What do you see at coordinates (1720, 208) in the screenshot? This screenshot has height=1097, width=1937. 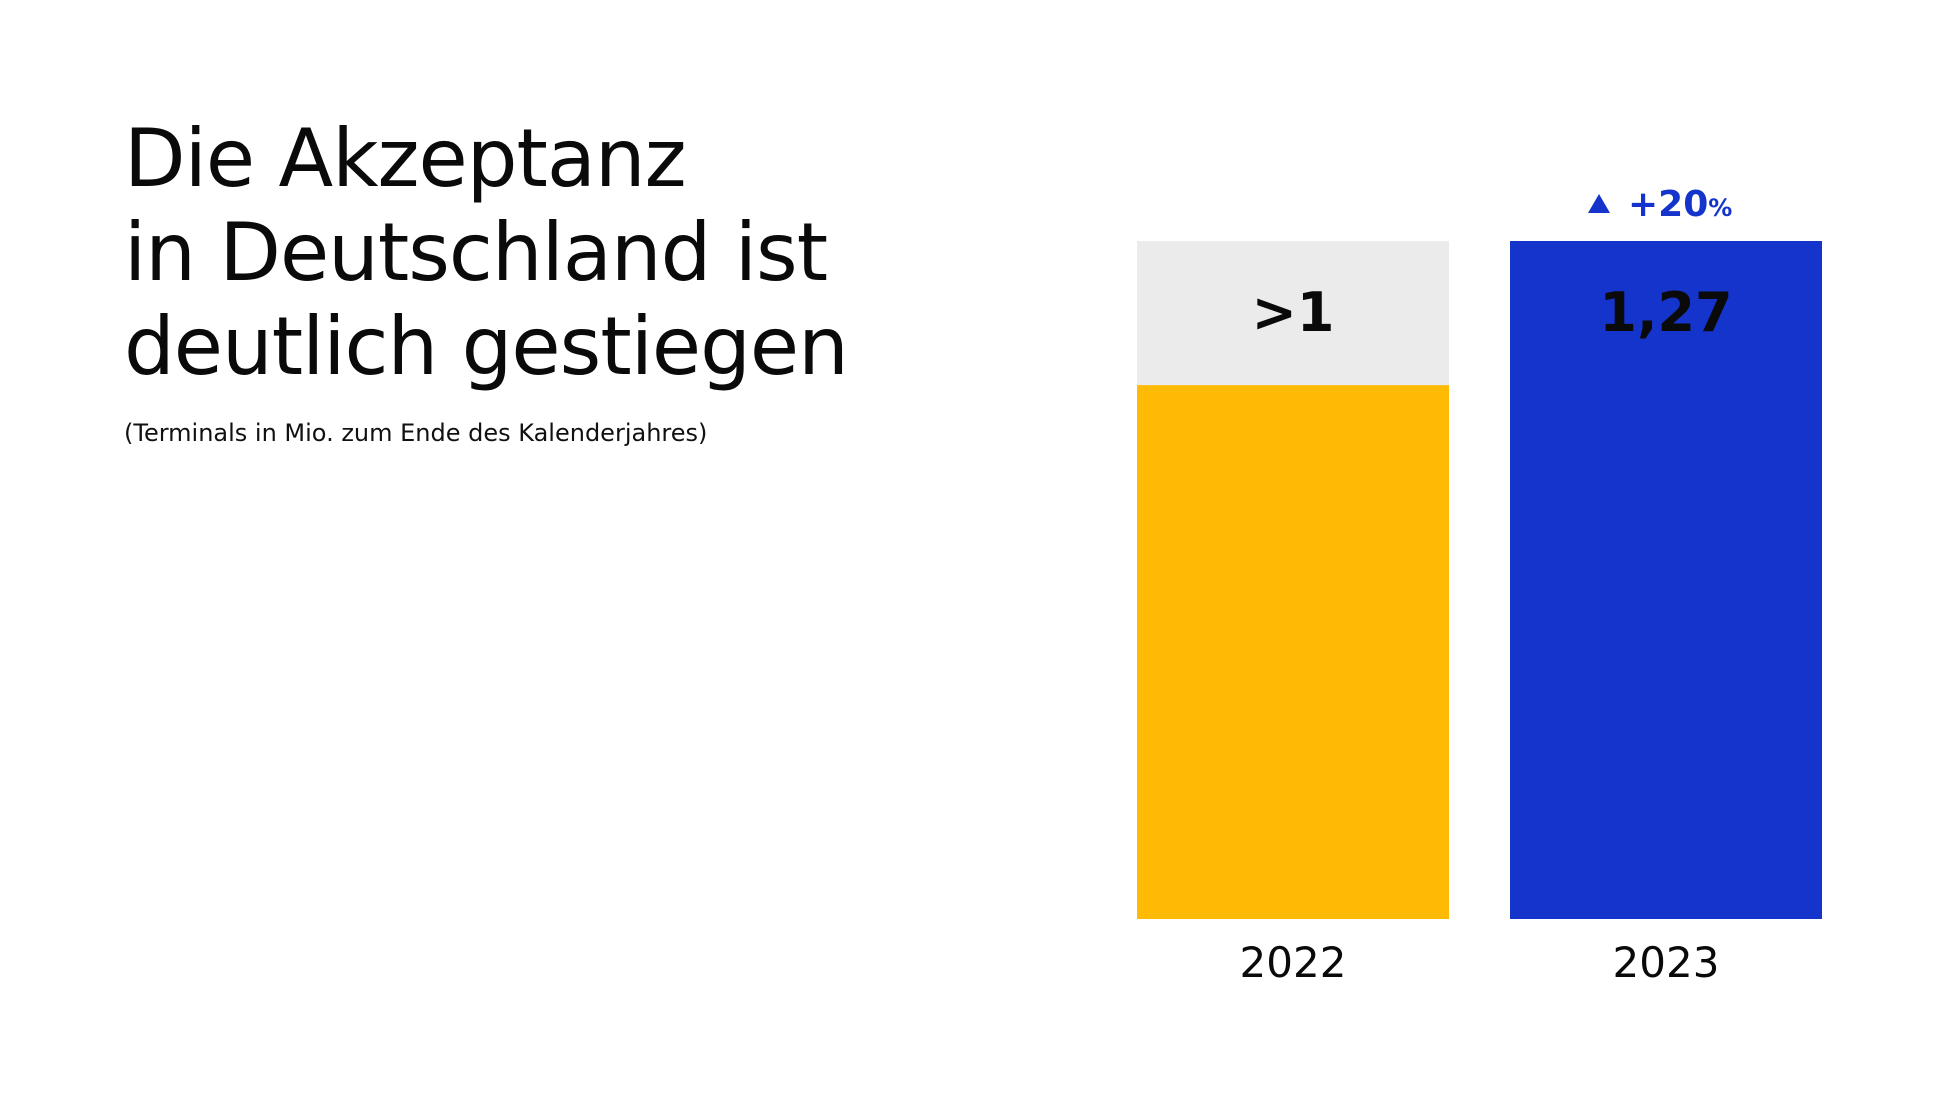 I see `change-unit: %` at bounding box center [1720, 208].